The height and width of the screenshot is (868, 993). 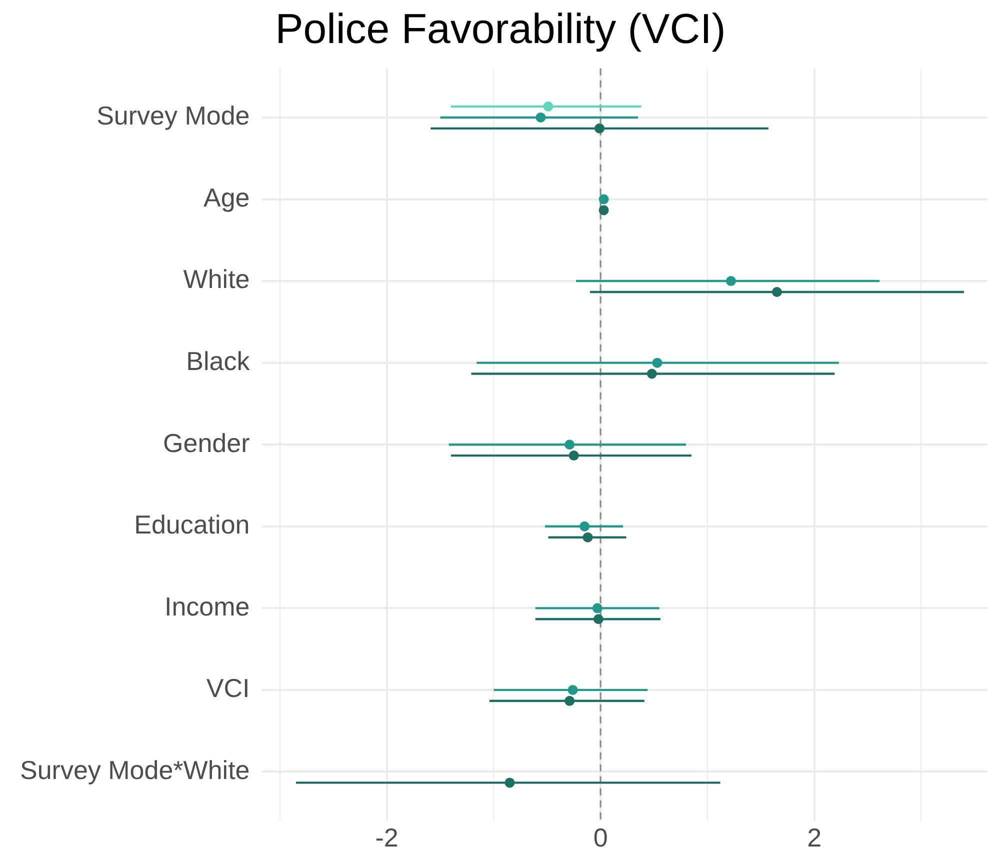 What do you see at coordinates (226, 197) in the screenshot?
I see `y-tick-label: Age` at bounding box center [226, 197].